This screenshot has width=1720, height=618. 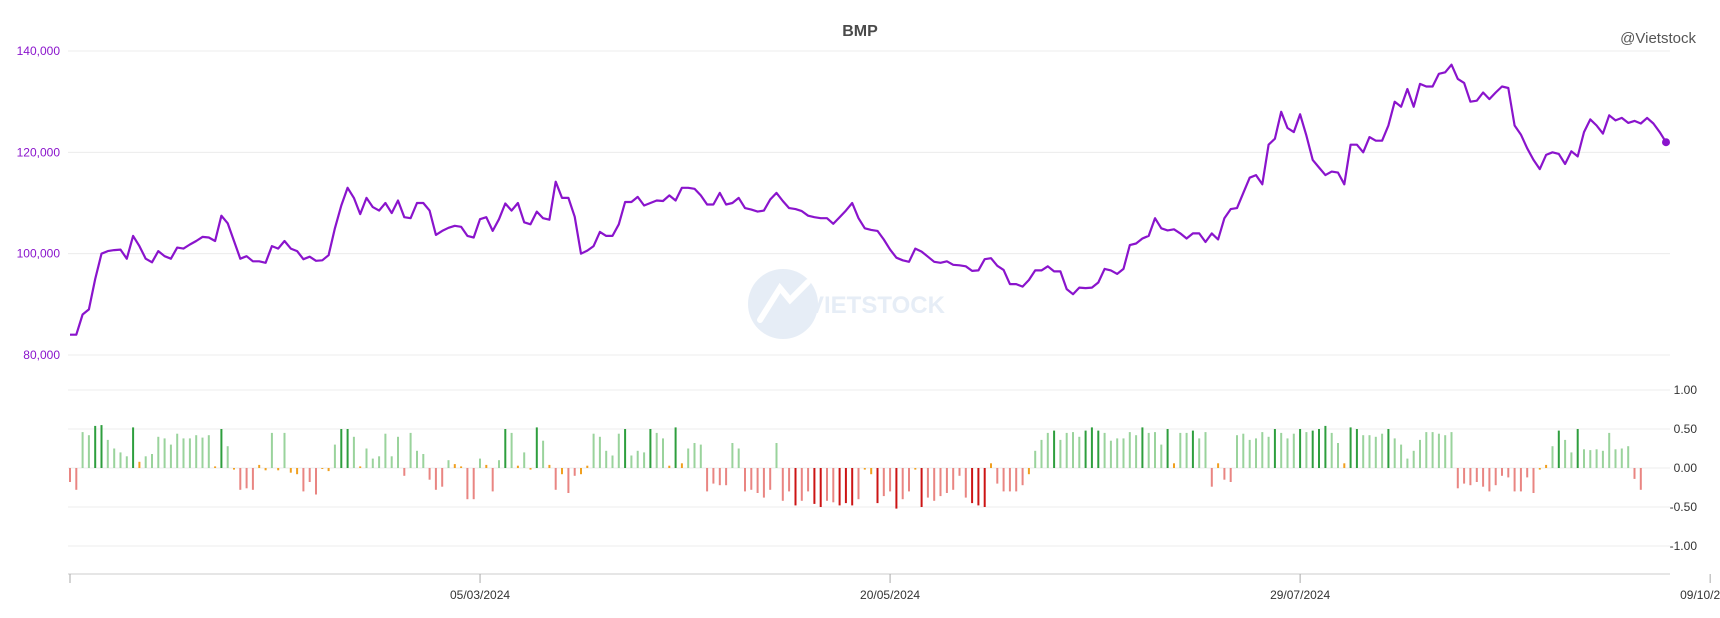 What do you see at coordinates (847, 304) in the screenshot?
I see `watermark: VIETSTOCK` at bounding box center [847, 304].